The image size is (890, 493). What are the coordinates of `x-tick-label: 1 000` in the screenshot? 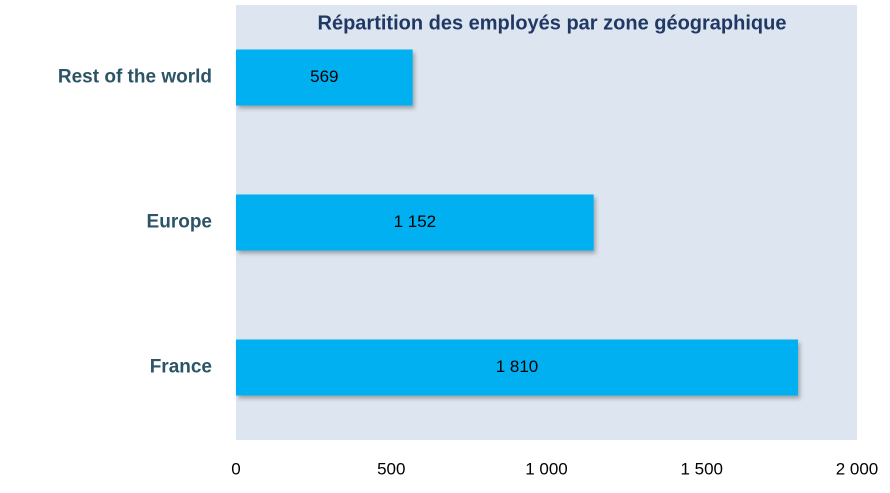 It's located at (546, 468).